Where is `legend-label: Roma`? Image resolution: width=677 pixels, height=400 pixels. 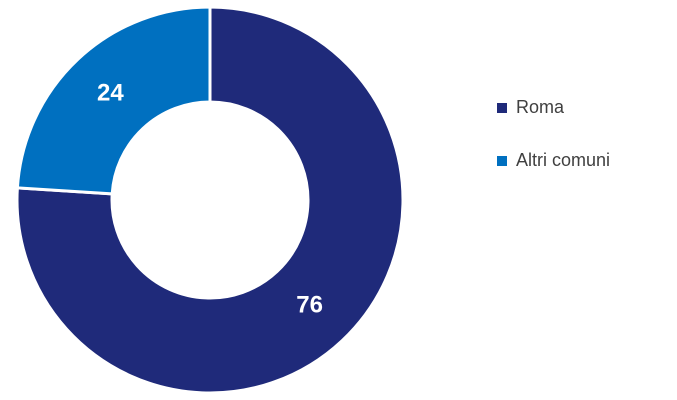 legend-label: Roma is located at coordinates (540, 107).